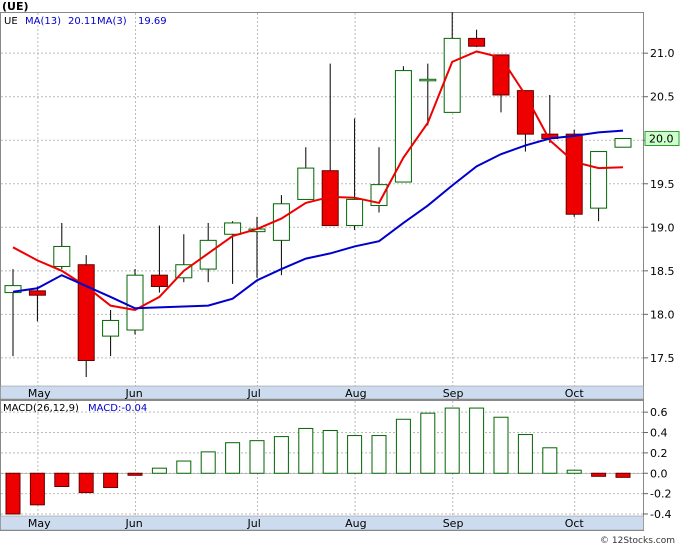 The image size is (680, 546). Describe the element at coordinates (662, 184) in the screenshot. I see `price-y-tick-label: 19.5` at that location.